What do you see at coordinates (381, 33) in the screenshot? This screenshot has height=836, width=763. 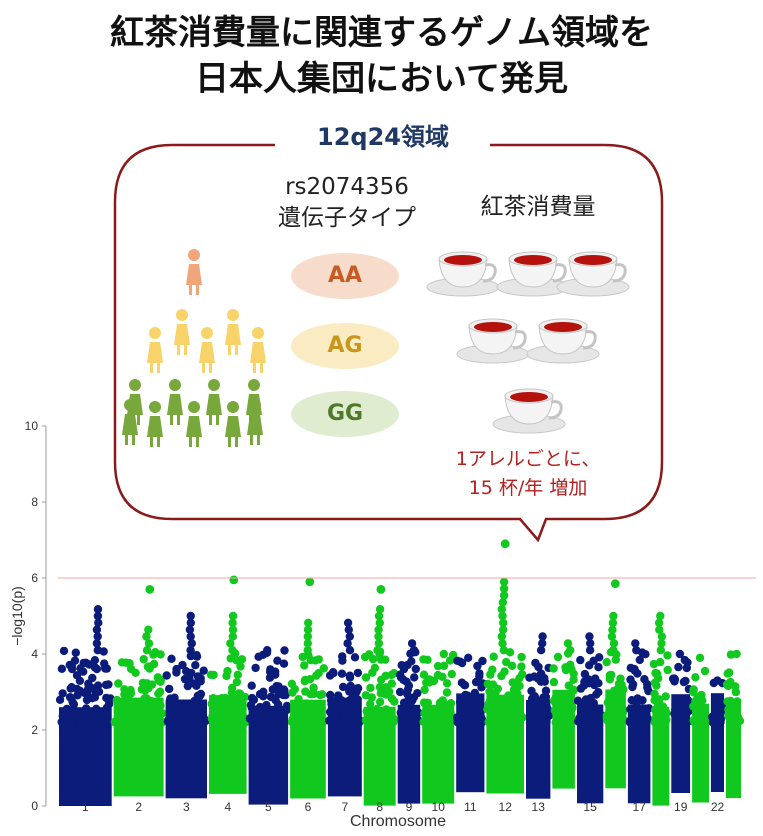 I see `title-line-1: 紅茶消費量に関連するゲノム領域を` at bounding box center [381, 33].